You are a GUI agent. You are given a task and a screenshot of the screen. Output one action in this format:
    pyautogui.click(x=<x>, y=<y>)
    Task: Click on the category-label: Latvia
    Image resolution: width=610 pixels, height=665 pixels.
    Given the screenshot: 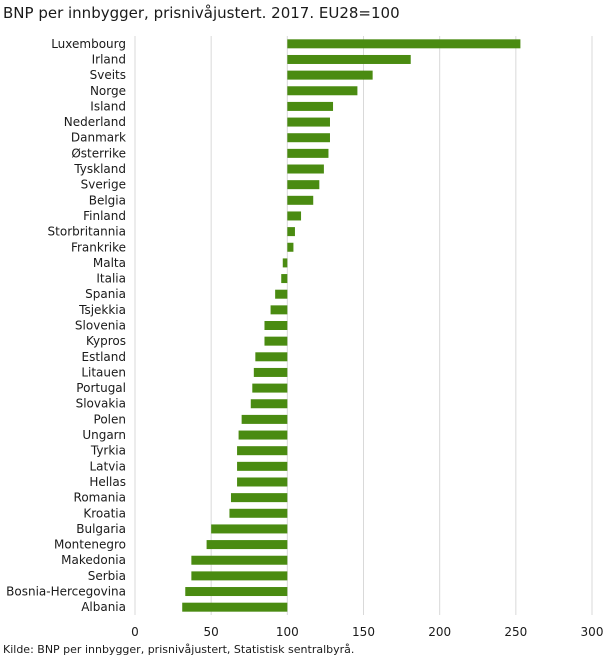 What is the action you would take?
    pyautogui.click(x=107, y=466)
    